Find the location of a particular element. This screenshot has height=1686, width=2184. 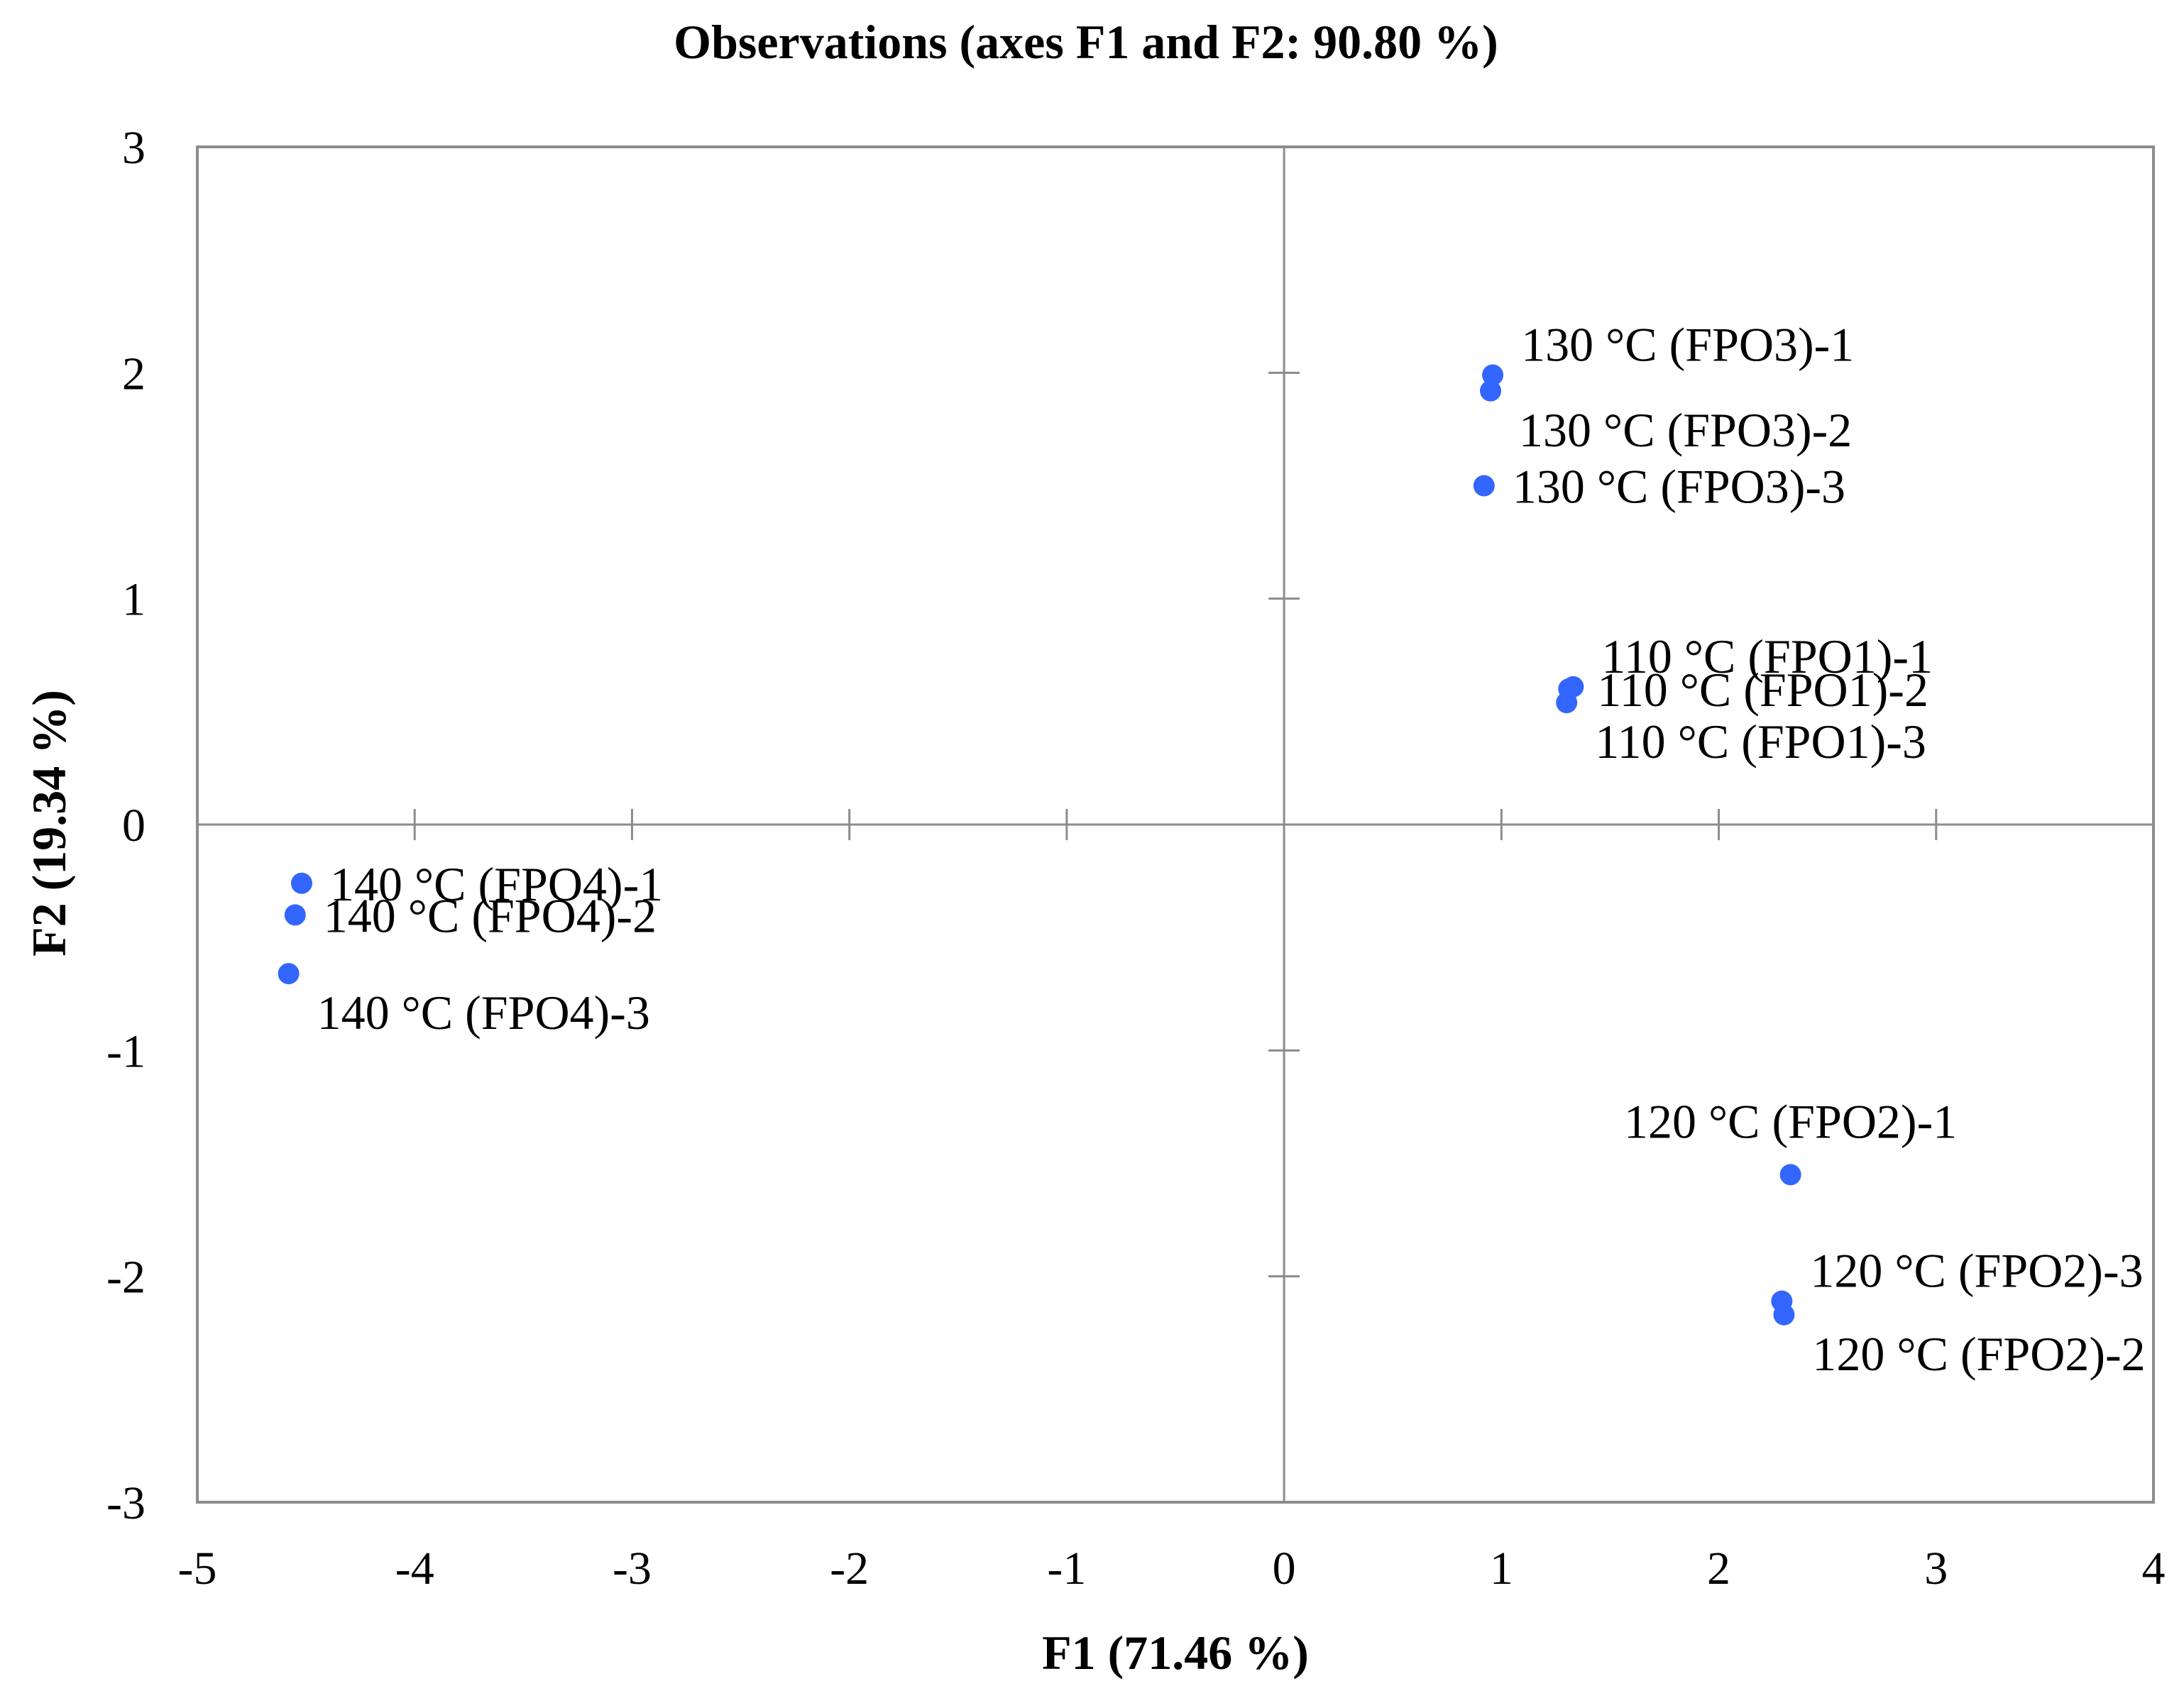

x-tick-label: 0 is located at coordinates (1285, 1568).